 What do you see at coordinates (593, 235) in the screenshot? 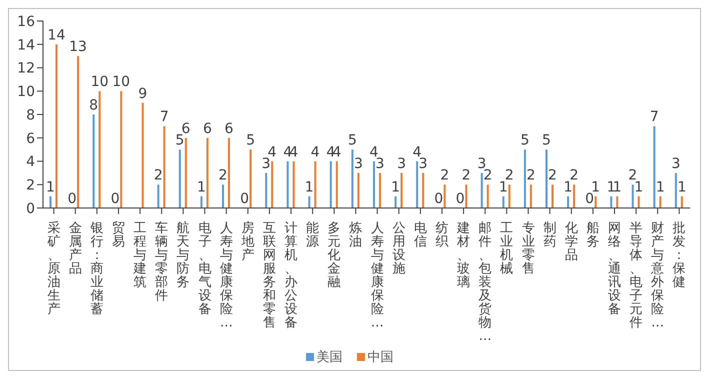
I see `x-tick-label: 船务` at bounding box center [593, 235].